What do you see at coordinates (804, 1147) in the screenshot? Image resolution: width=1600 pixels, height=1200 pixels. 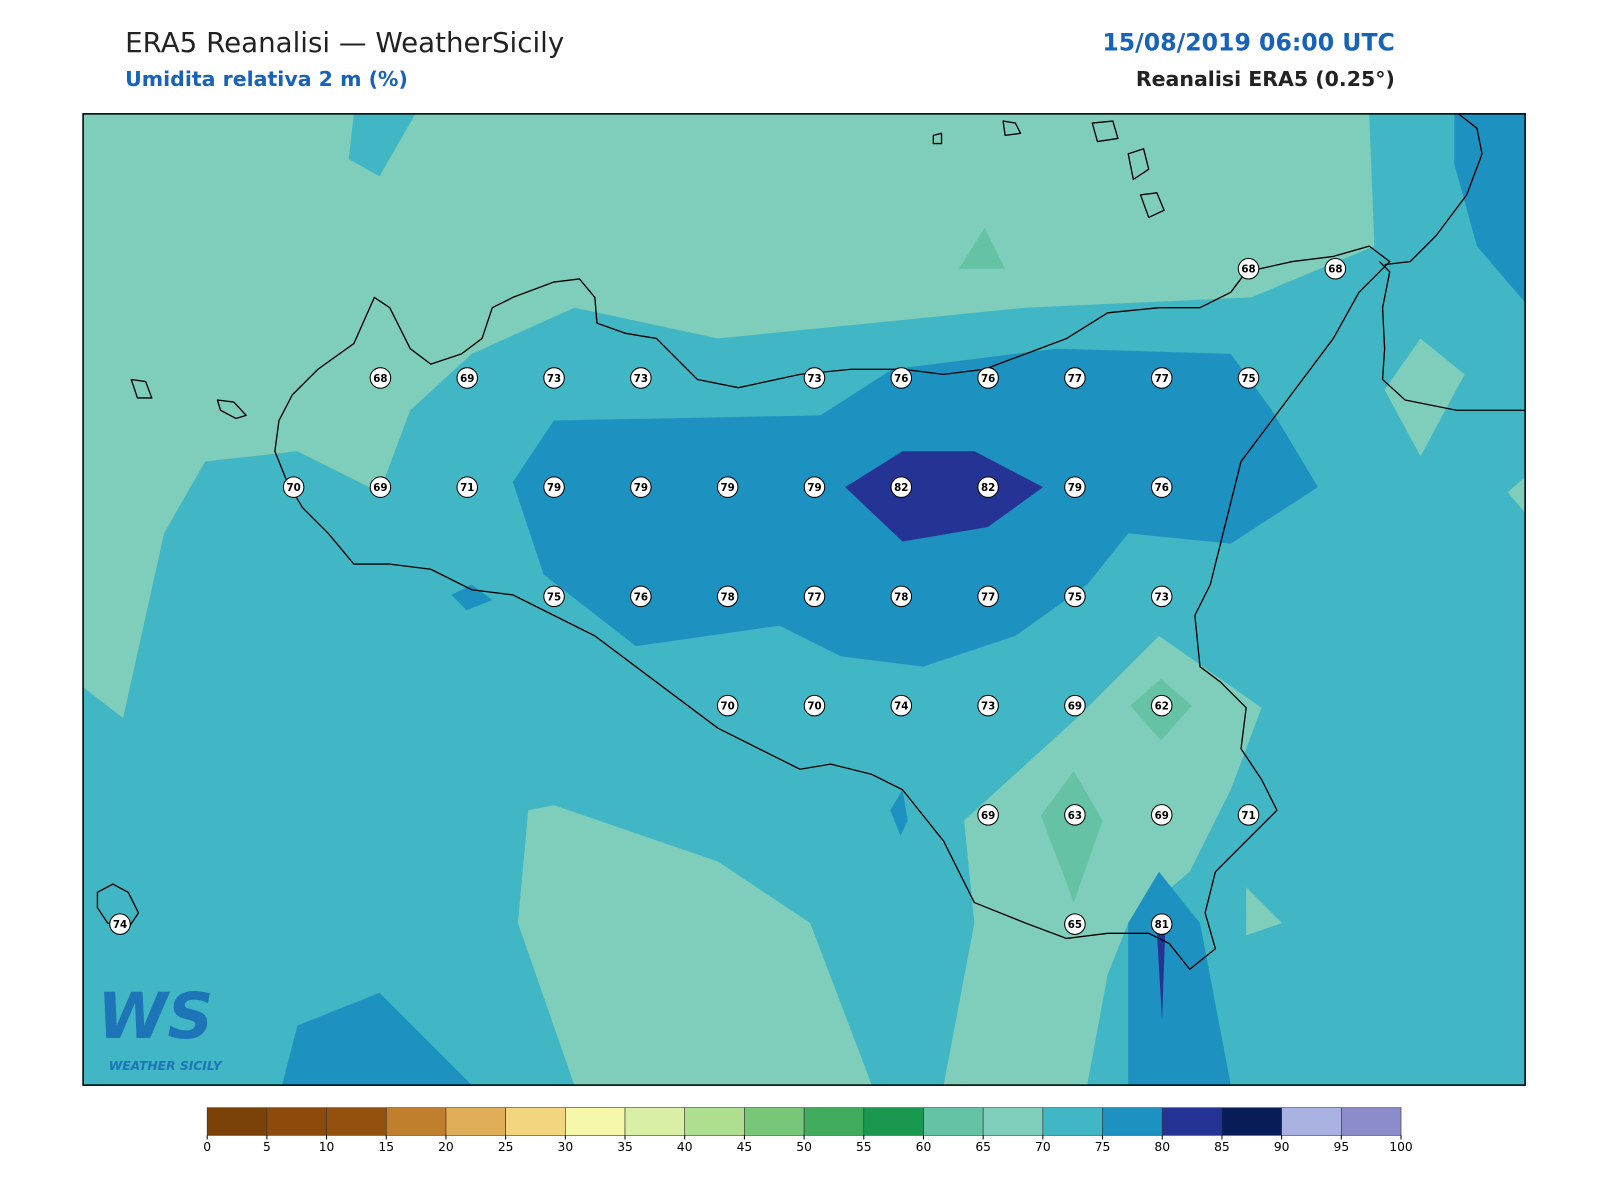 I see `colorbar-tick-label: 50` at bounding box center [804, 1147].